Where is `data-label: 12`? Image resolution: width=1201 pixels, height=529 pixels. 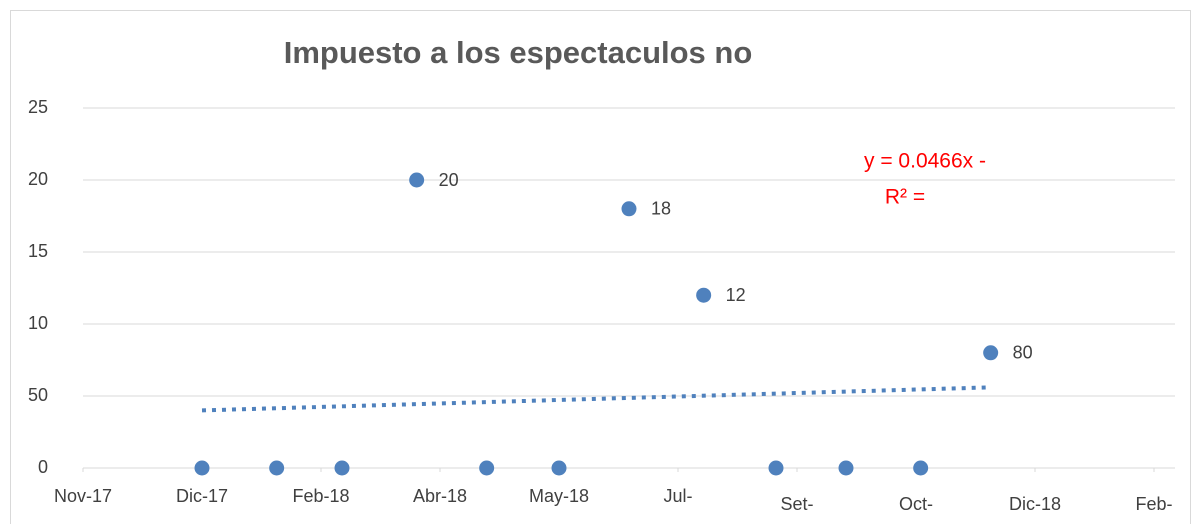 data-label: 12 is located at coordinates (736, 295).